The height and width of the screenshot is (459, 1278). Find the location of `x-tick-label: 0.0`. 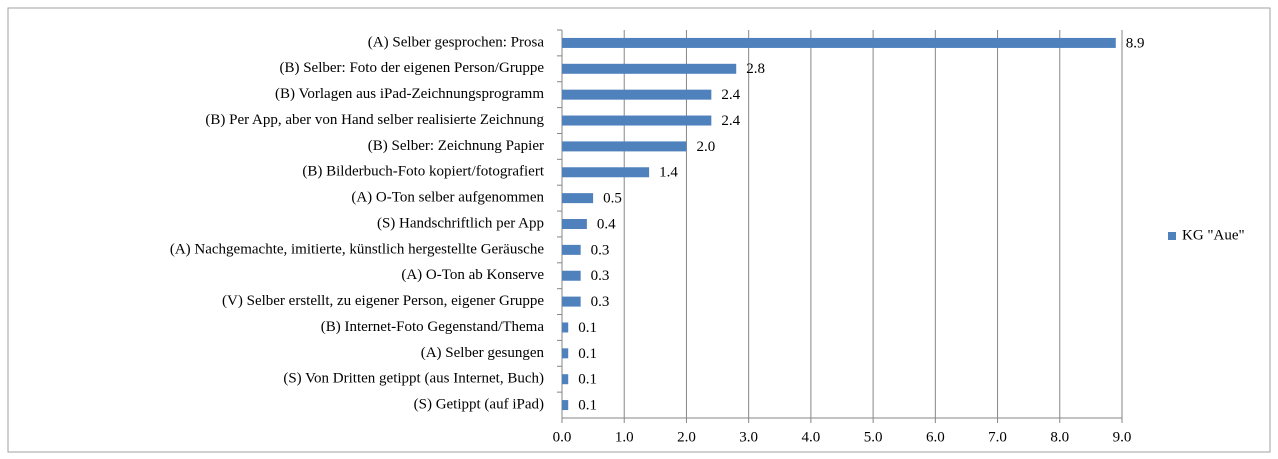

x-tick-label: 0.0 is located at coordinates (562, 437).